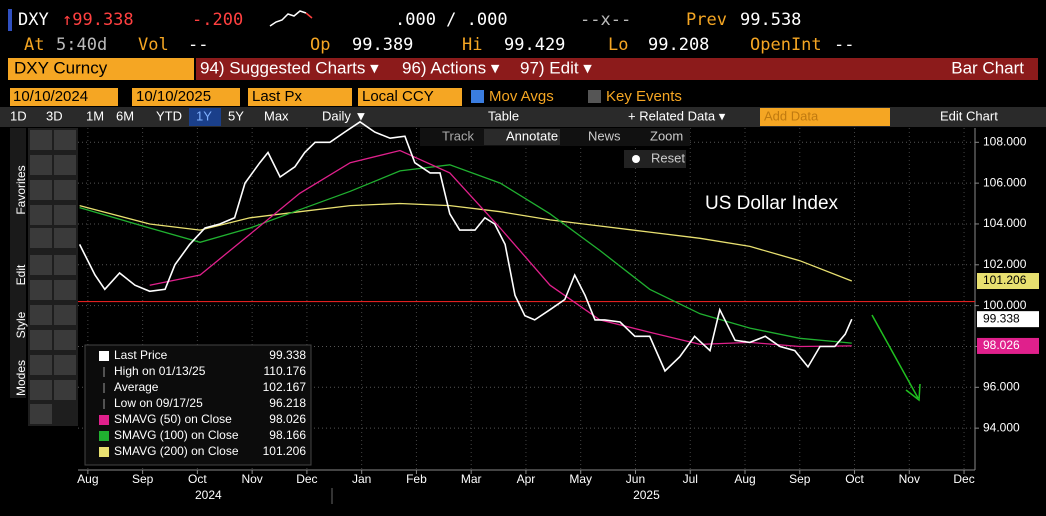 Image resolution: width=1046 pixels, height=516 pixels. I want to click on prev-label: Prev, so click(706, 20).